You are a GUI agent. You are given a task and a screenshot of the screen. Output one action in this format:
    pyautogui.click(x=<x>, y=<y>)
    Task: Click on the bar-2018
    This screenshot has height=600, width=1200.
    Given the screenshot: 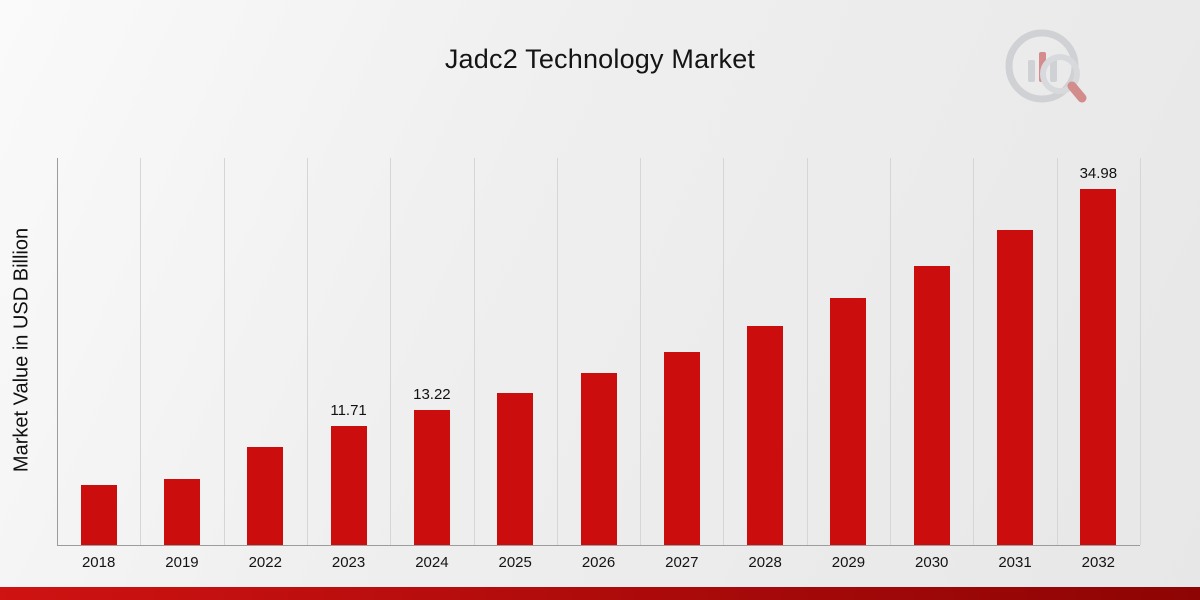 What is the action you would take?
    pyautogui.click(x=98, y=514)
    